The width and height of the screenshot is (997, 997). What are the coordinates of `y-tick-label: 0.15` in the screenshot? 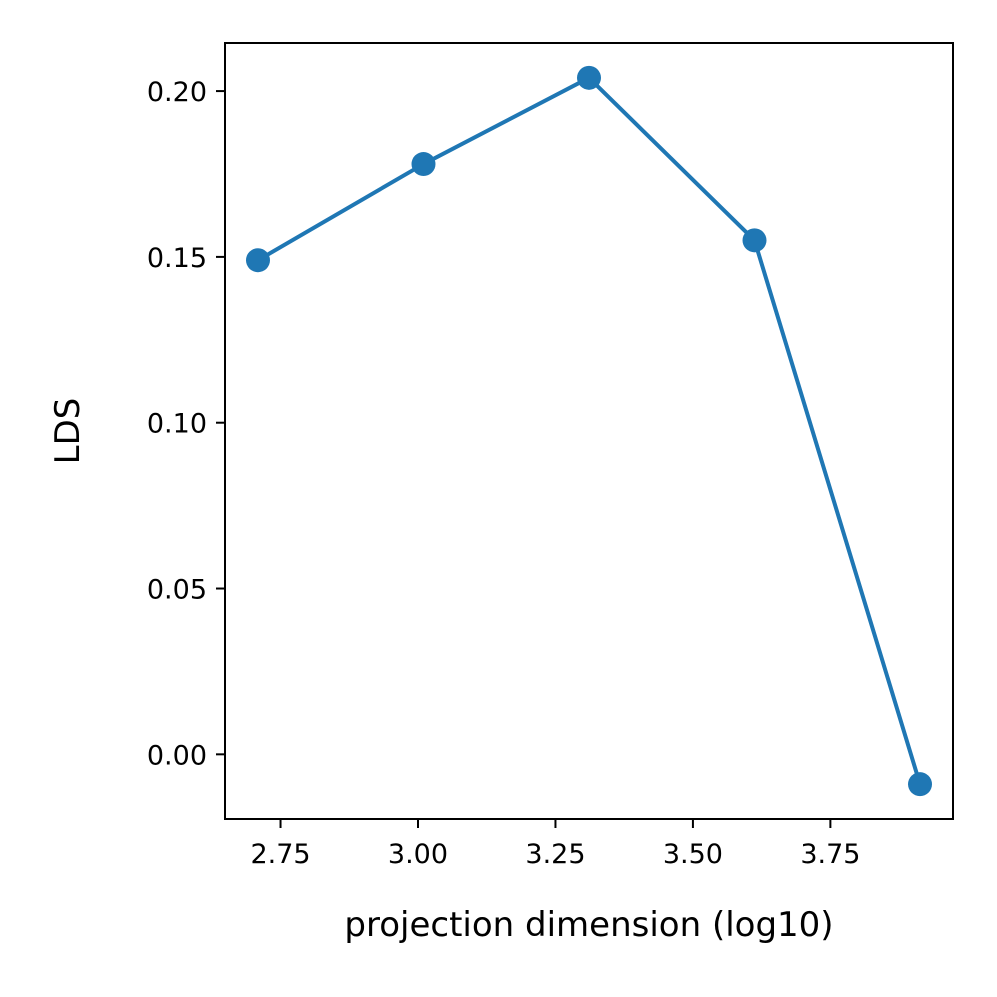 It's located at (177, 258).